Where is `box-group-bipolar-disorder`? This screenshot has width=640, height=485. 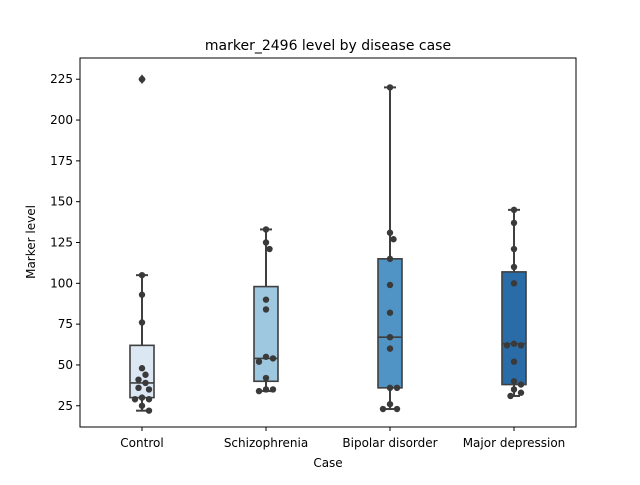
box-group-bipolar-disorder is located at coordinates (390, 248).